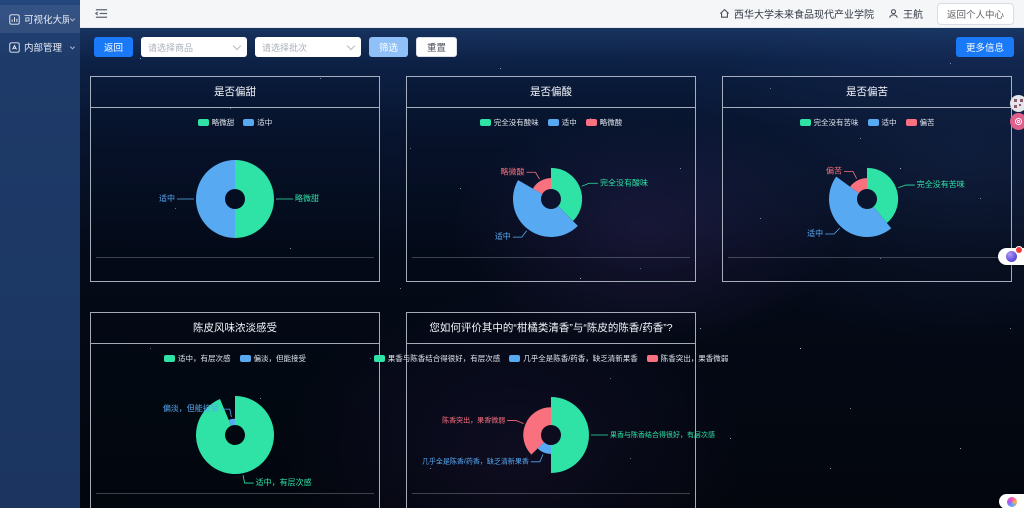  Describe the element at coordinates (905, 13) in the screenshot. I see `current-user: 王航` at that location.